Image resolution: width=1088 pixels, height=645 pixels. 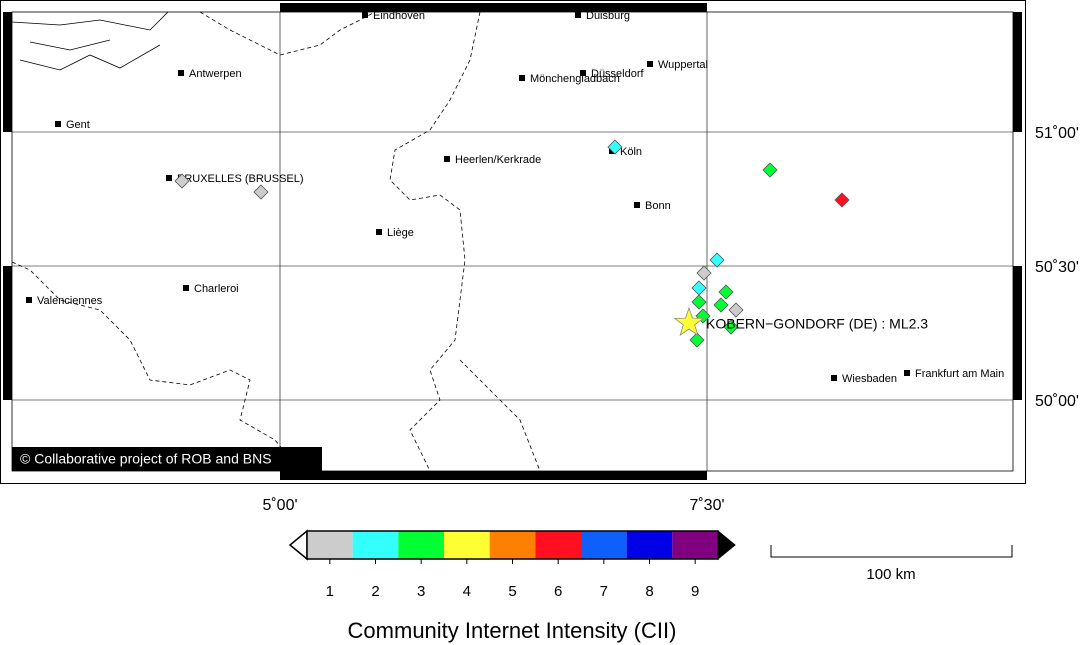 What do you see at coordinates (279, 505) in the screenshot?
I see `lon-label: 5˚00'` at bounding box center [279, 505].